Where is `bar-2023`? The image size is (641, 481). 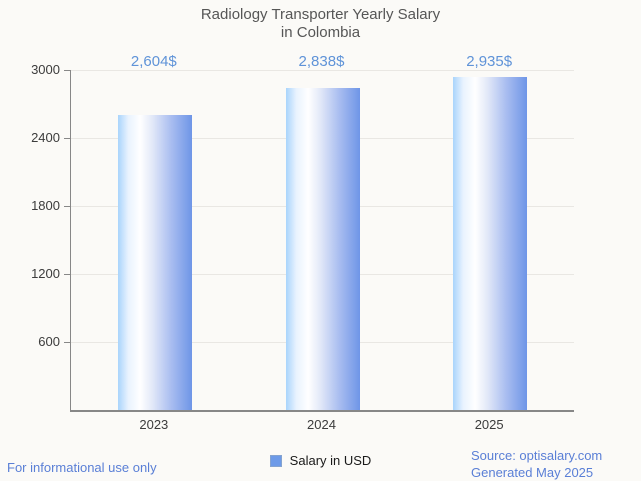
bar-2023 is located at coordinates (154, 262).